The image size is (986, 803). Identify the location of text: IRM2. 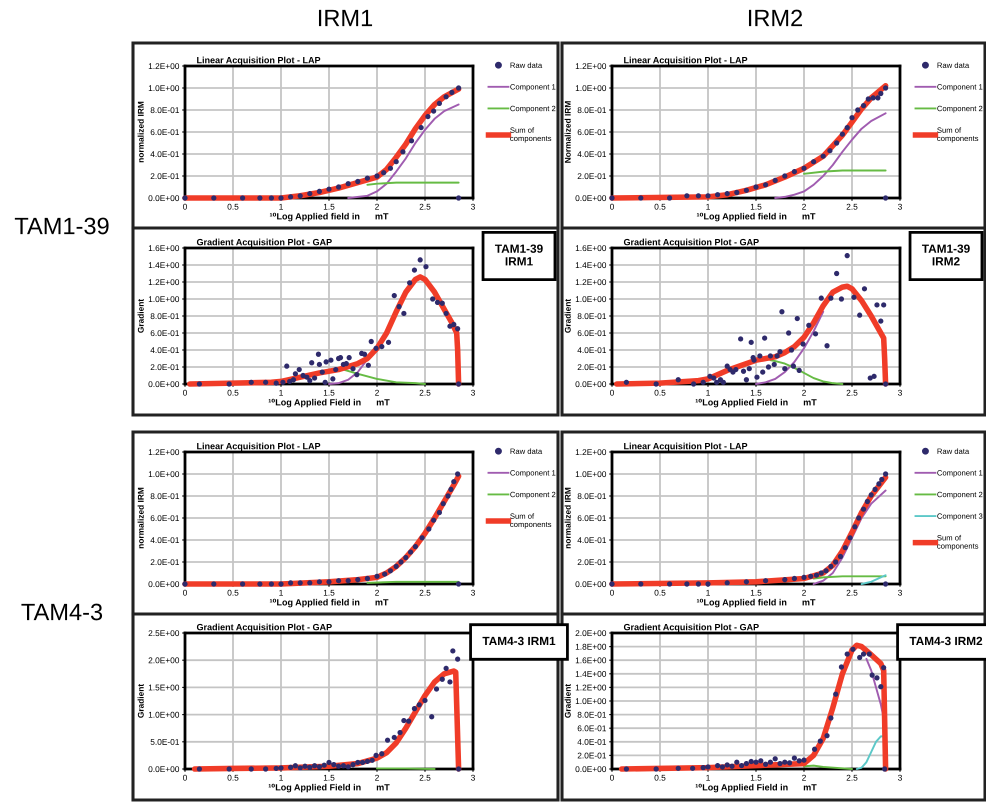
(775, 18).